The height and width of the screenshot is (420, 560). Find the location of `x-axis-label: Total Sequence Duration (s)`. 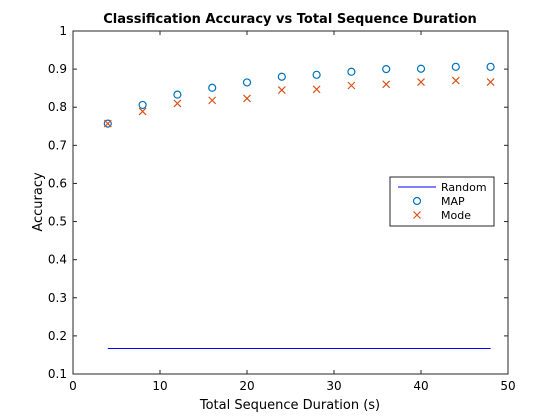

x-axis-label: Total Sequence Duration (s) is located at coordinates (289, 405).